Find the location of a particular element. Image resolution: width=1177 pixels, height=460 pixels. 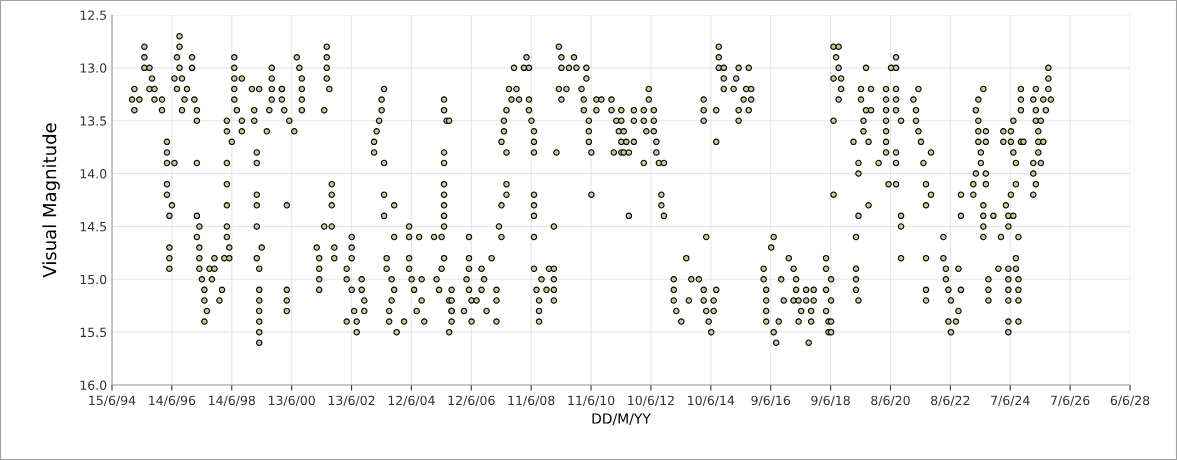

x-tick-label: 11/6/08 is located at coordinates (531, 401).